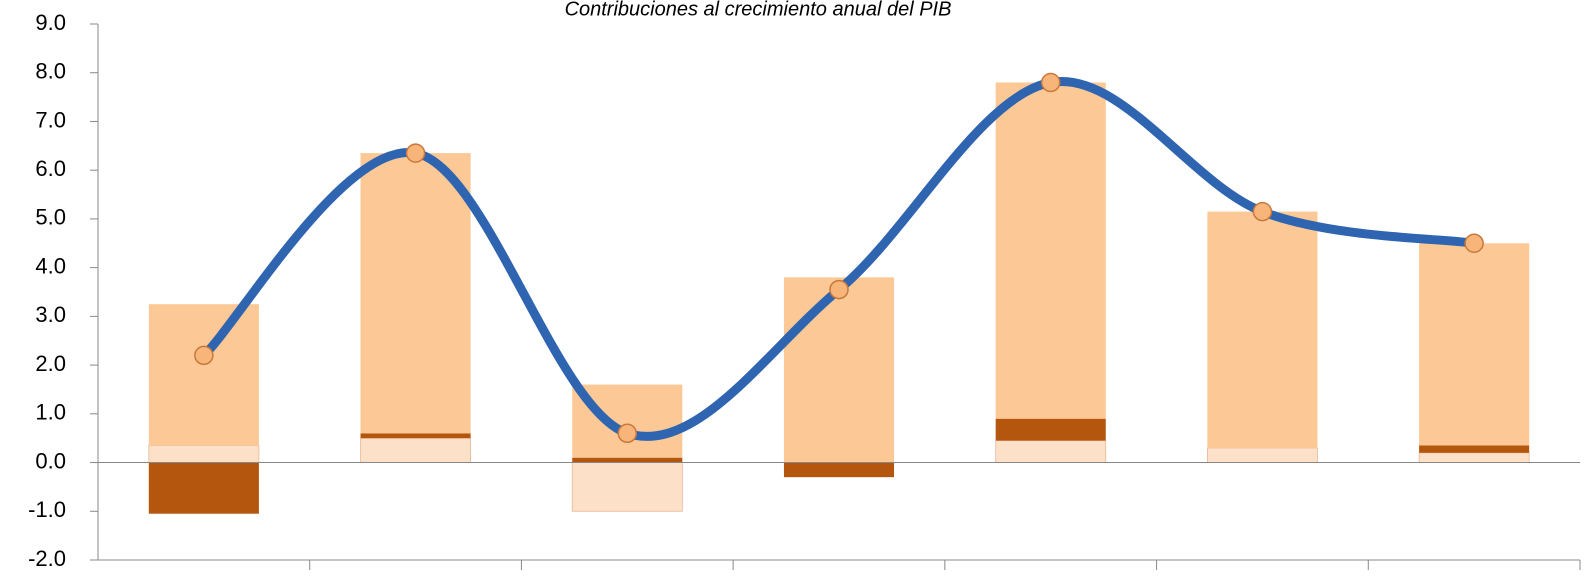 Image resolution: width=1591 pixels, height=576 pixels. Describe the element at coordinates (47, 509) in the screenshot. I see `y-tick-label: -1.0` at that location.